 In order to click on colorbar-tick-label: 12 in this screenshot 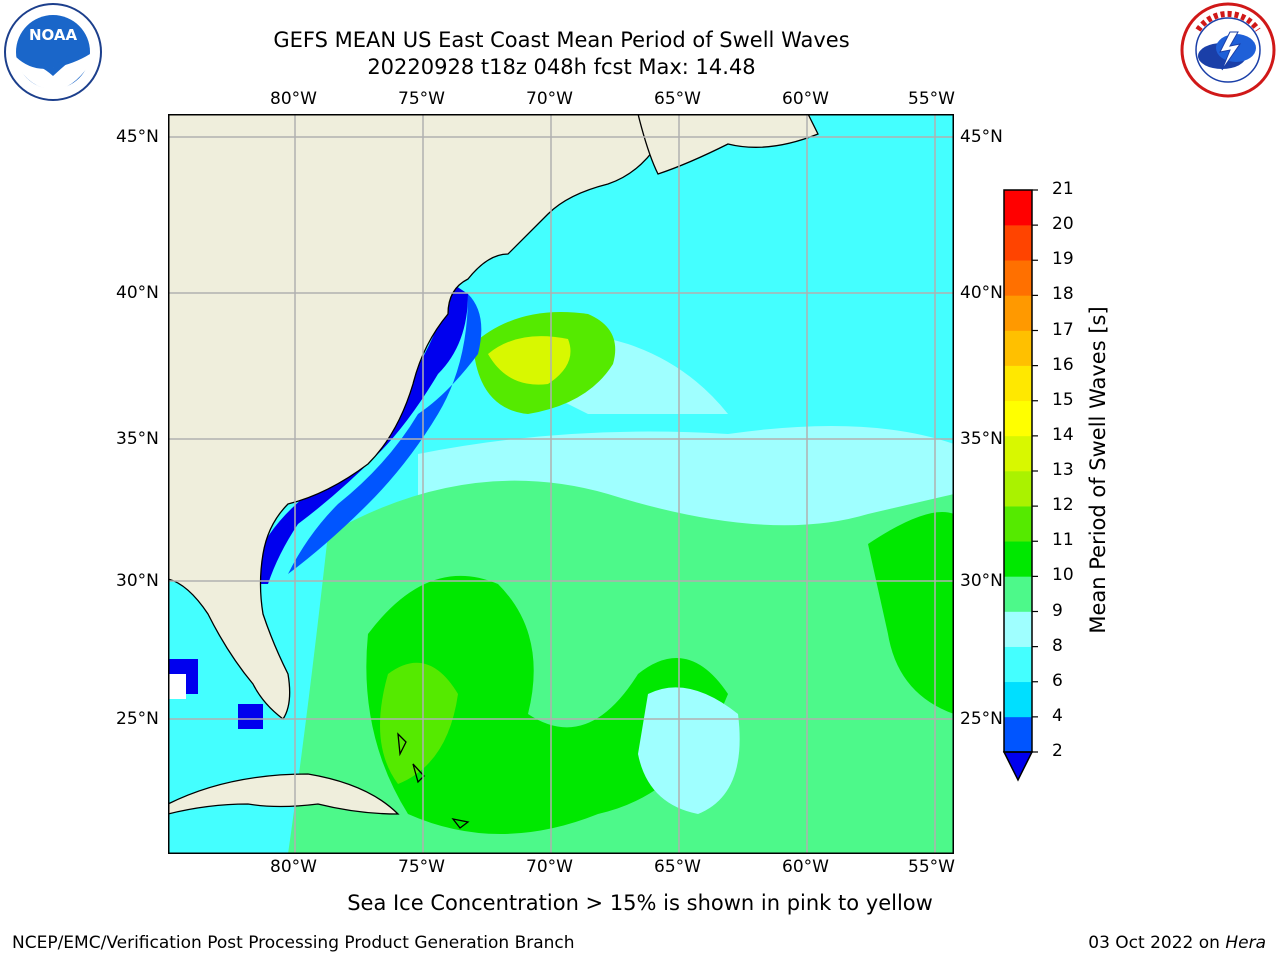, I will do `click(1063, 505)`.